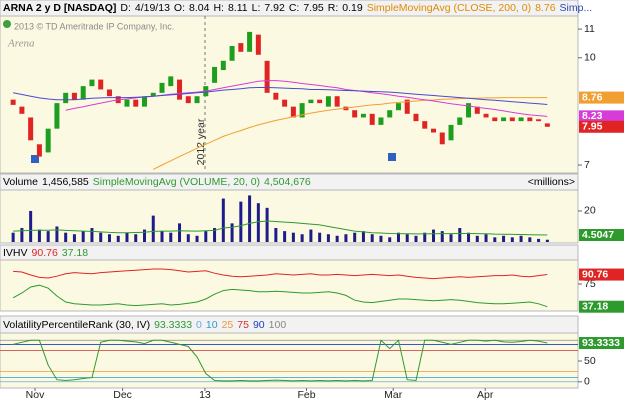 The image size is (625, 401). Describe the element at coordinates (199, 8) in the screenshot. I see `header-text: 8.04` at that location.